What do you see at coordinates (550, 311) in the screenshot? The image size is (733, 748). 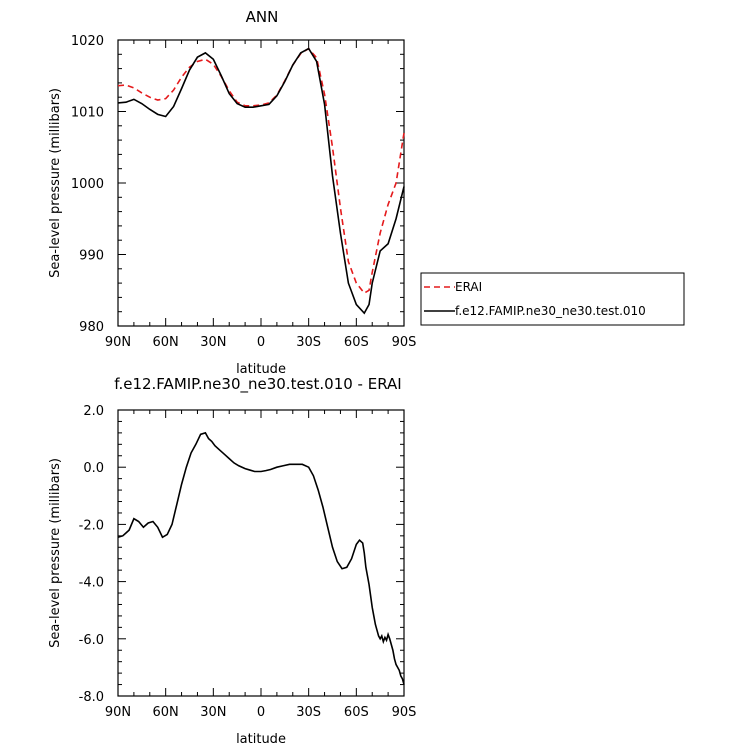 I see `legend-label-model: f.e12.FAMIP.ne30_ne30.test.010` at bounding box center [550, 311].